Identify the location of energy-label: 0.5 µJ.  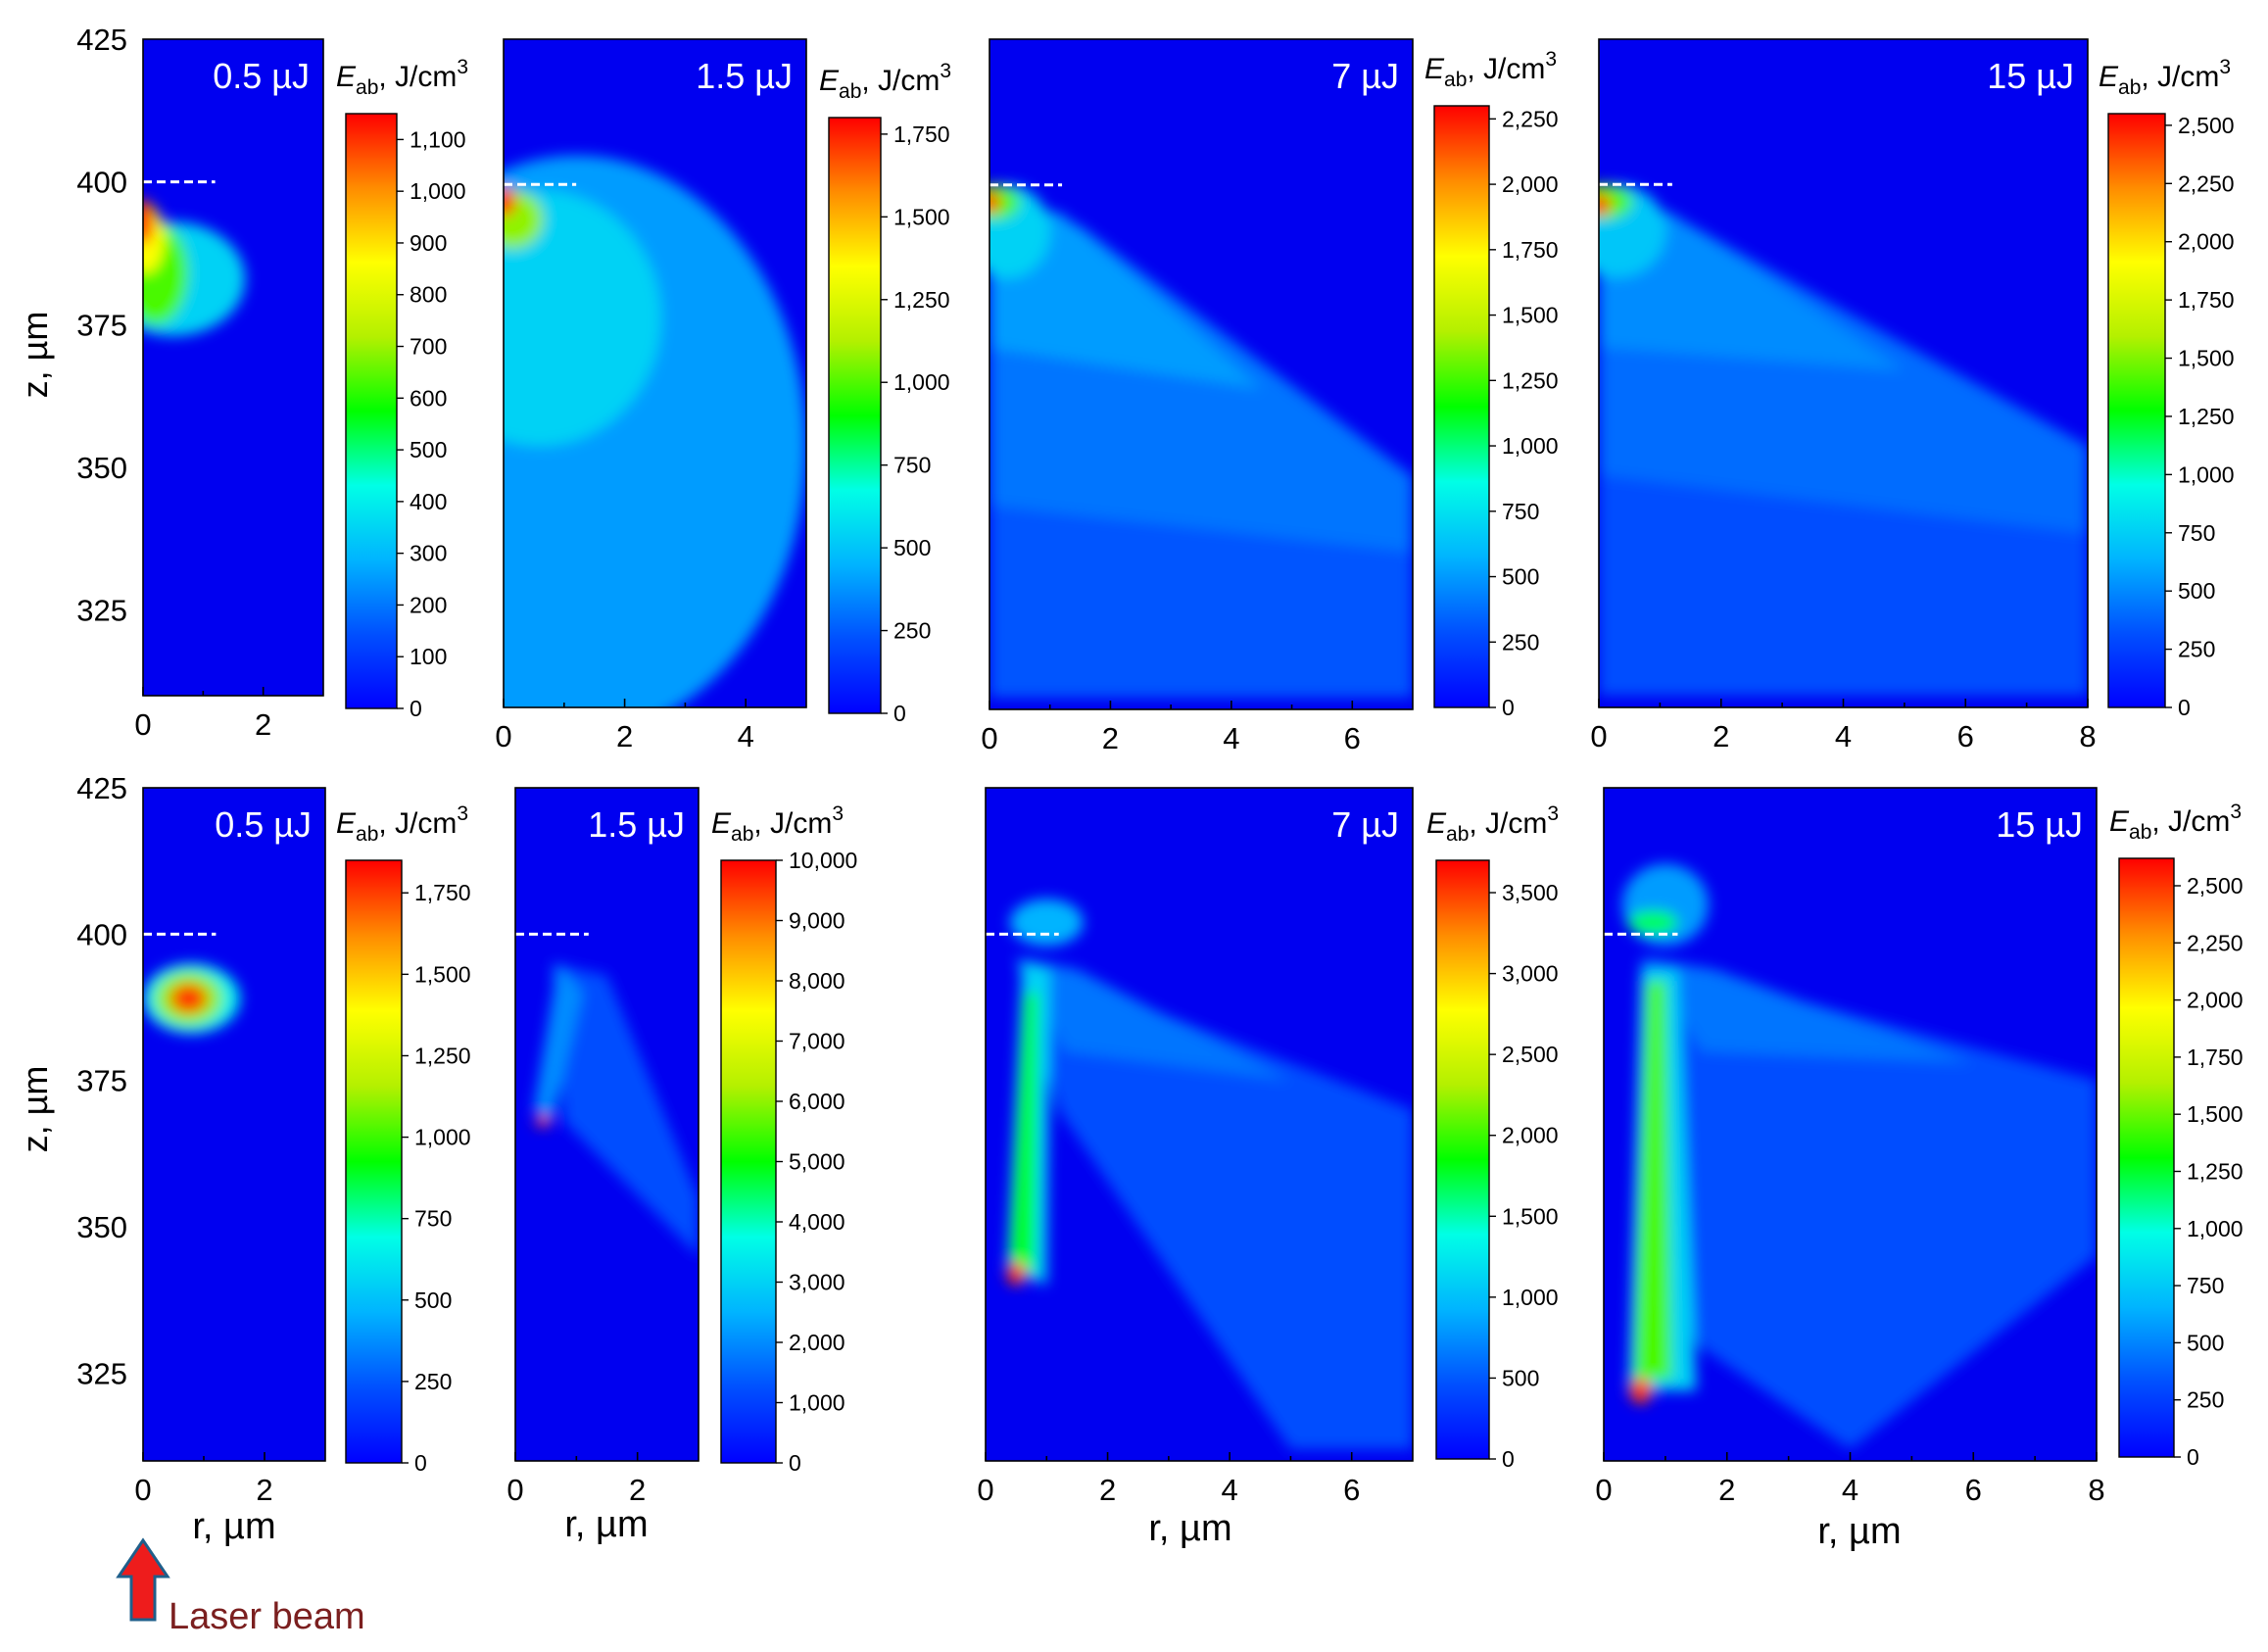
(261, 76).